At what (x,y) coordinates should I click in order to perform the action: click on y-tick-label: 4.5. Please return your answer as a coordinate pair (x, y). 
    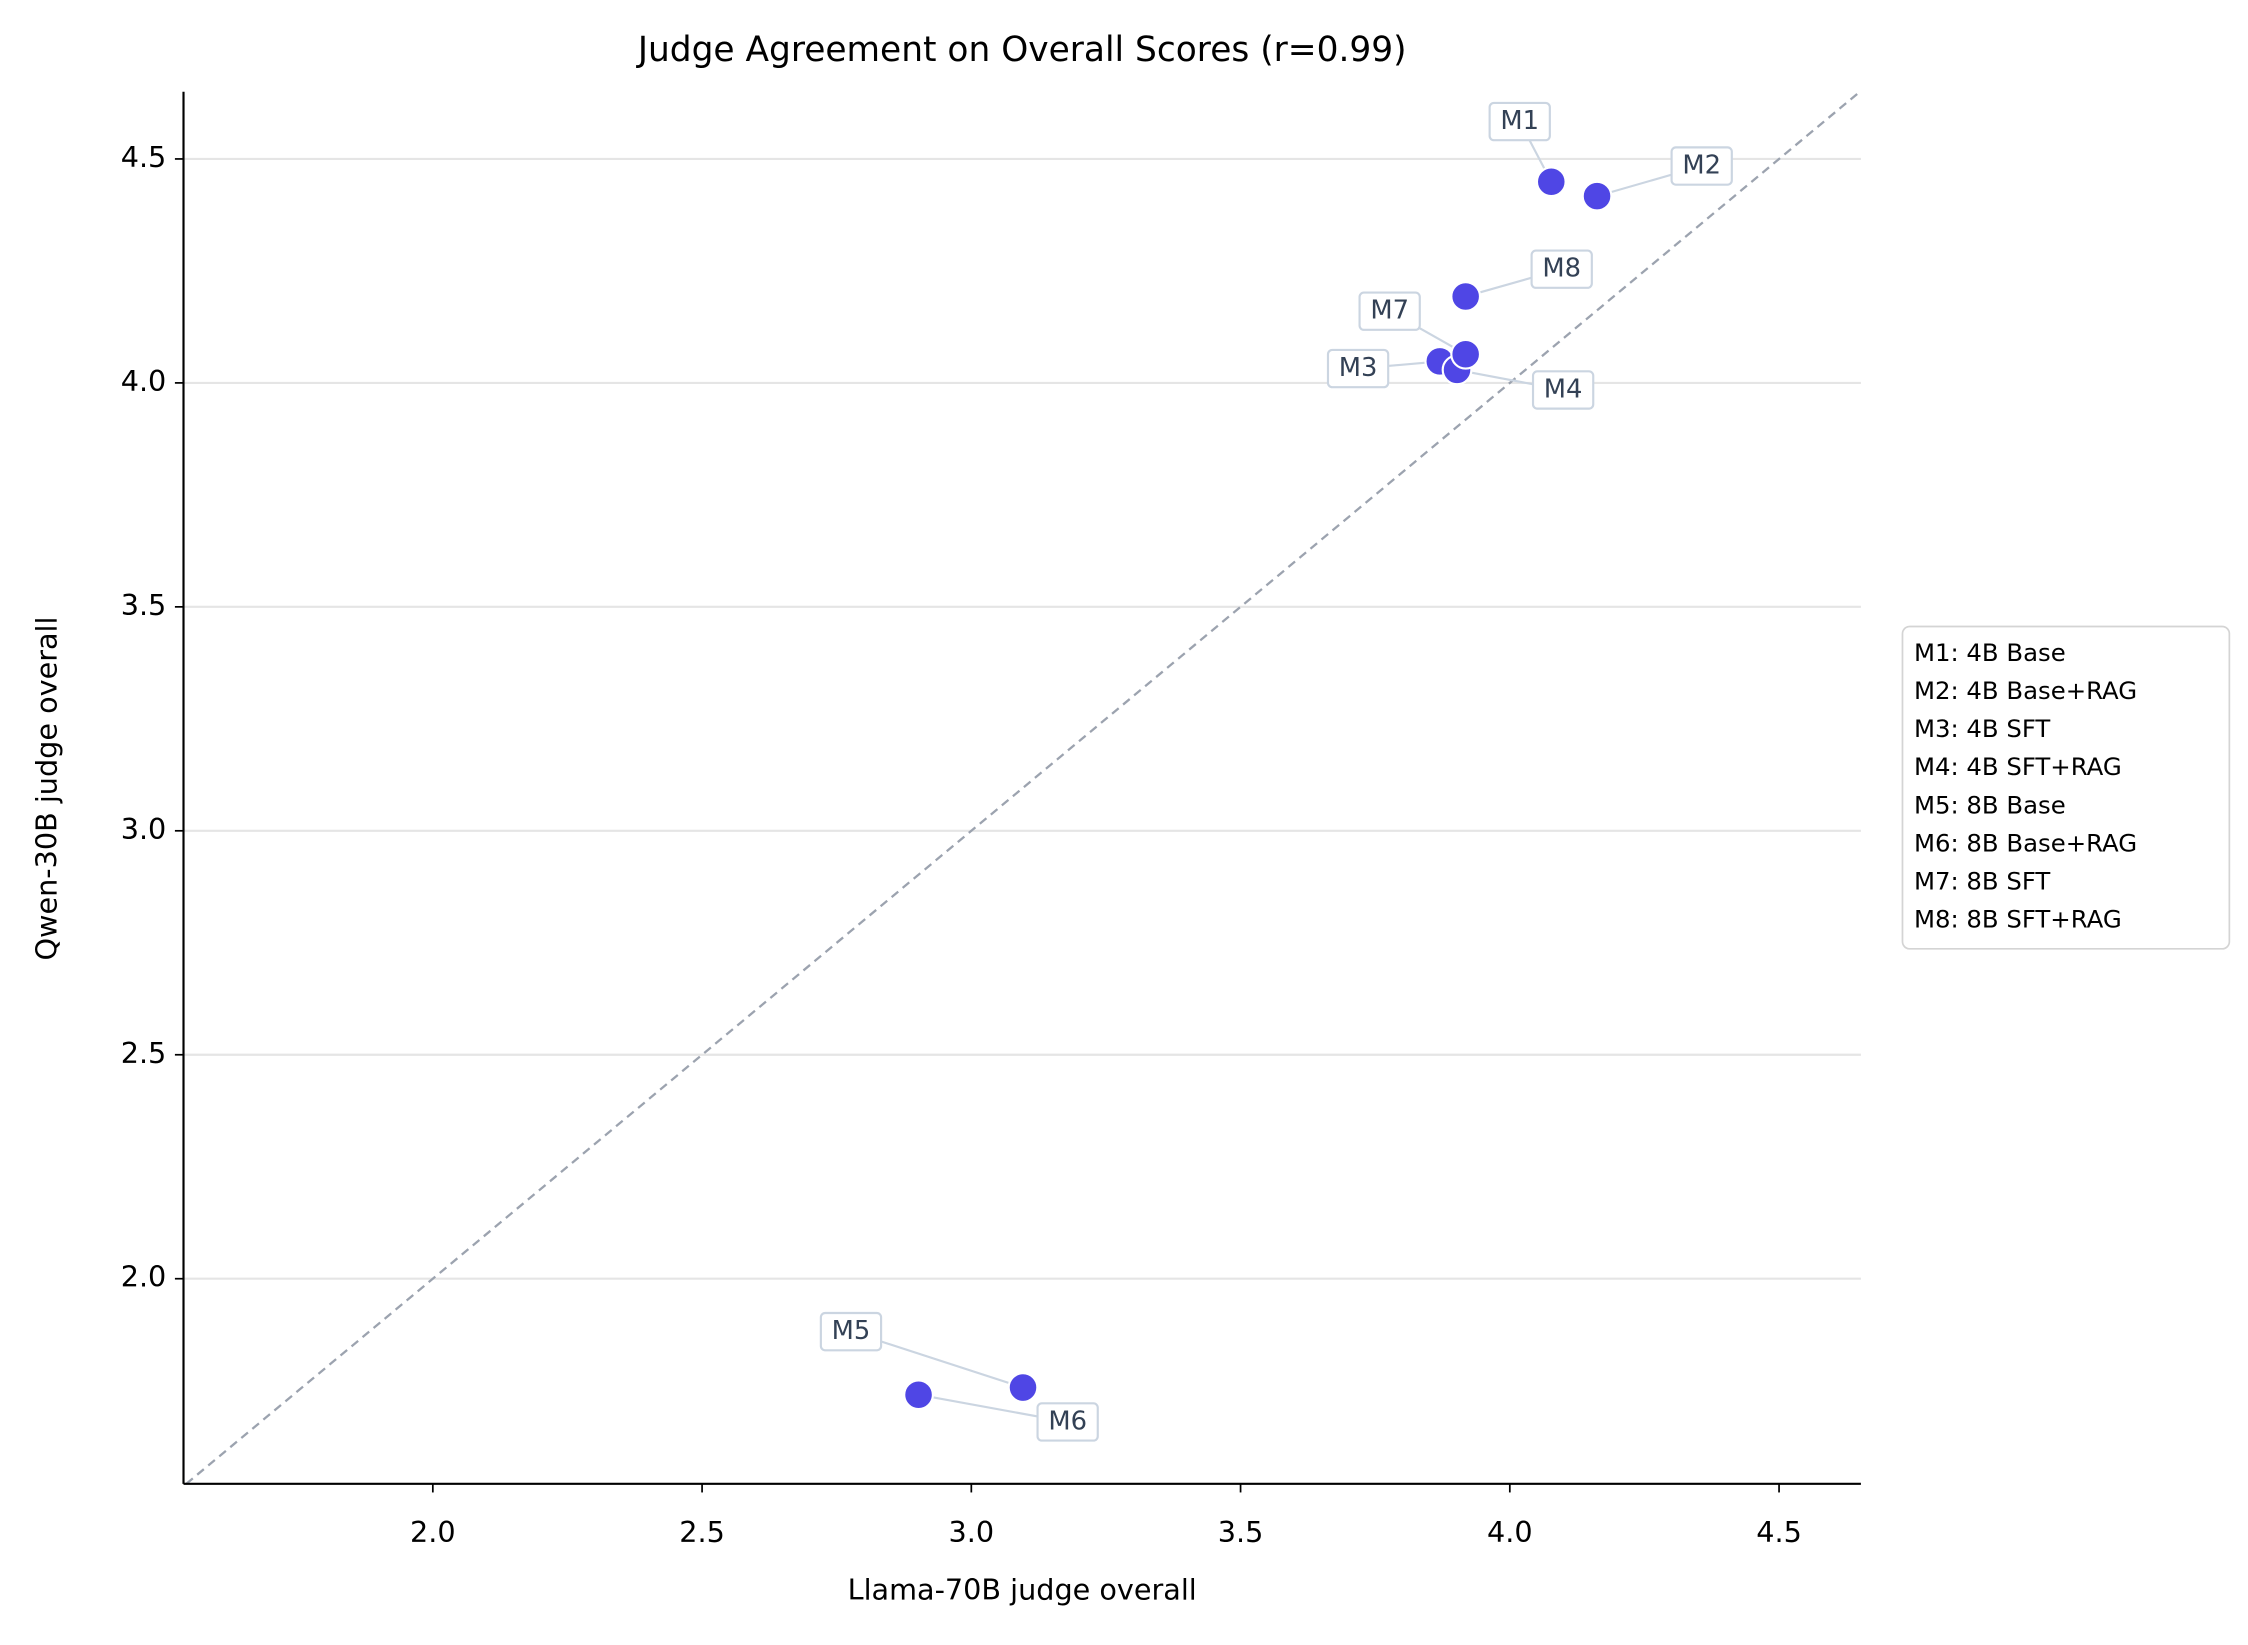
    Looking at the image, I should click on (144, 157).